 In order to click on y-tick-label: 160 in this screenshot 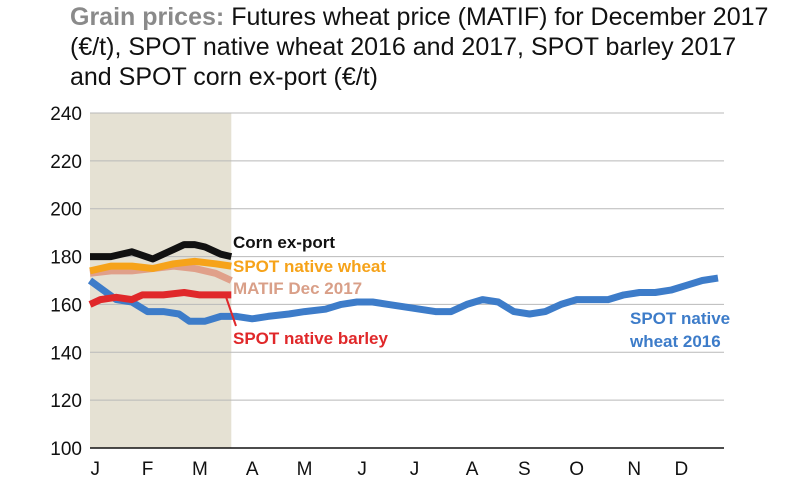, I will do `click(66, 305)`.